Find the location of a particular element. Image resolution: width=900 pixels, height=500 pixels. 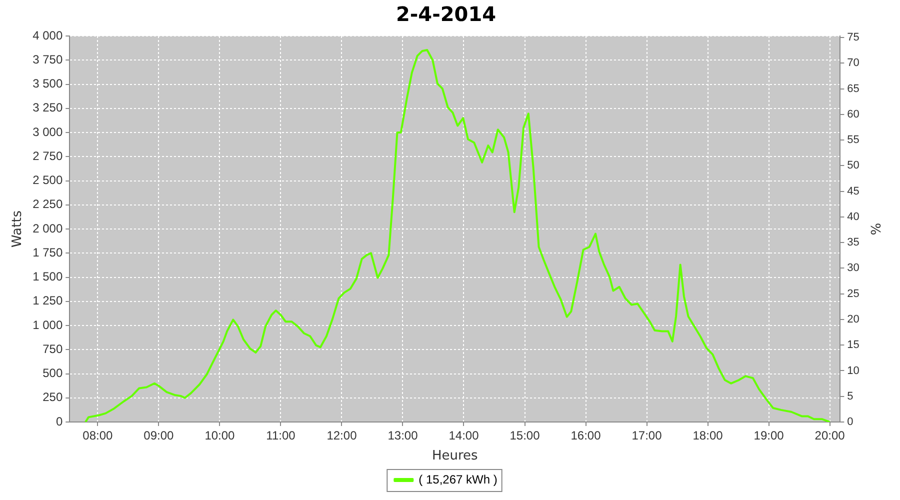

x-tick-label: 11:00 is located at coordinates (281, 435).